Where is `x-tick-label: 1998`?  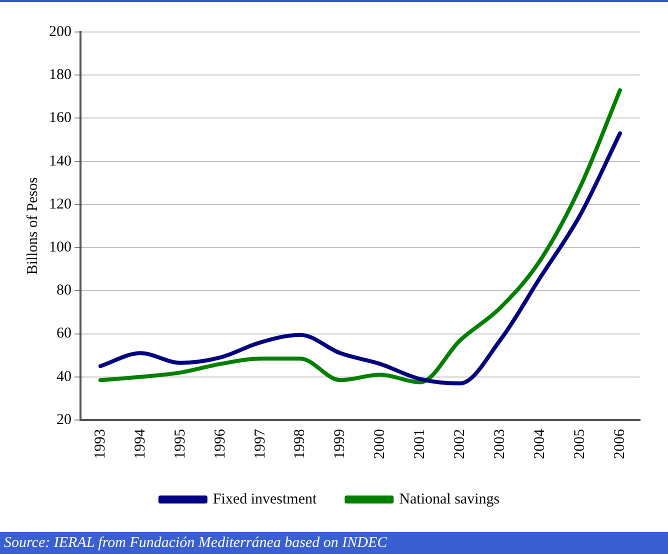 x-tick-label: 1998 is located at coordinates (300, 444).